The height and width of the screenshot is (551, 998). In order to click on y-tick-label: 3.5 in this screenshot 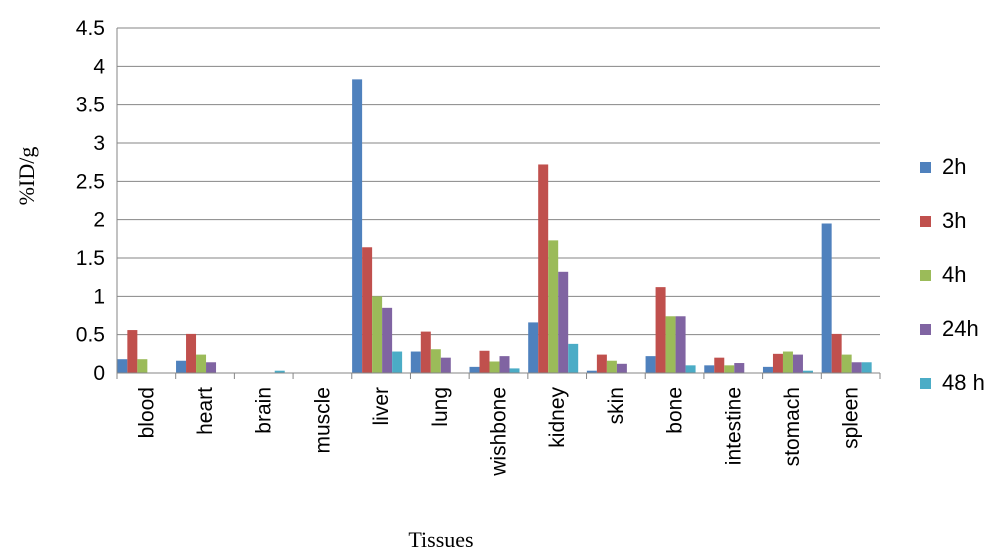, I will do `click(90, 105)`.